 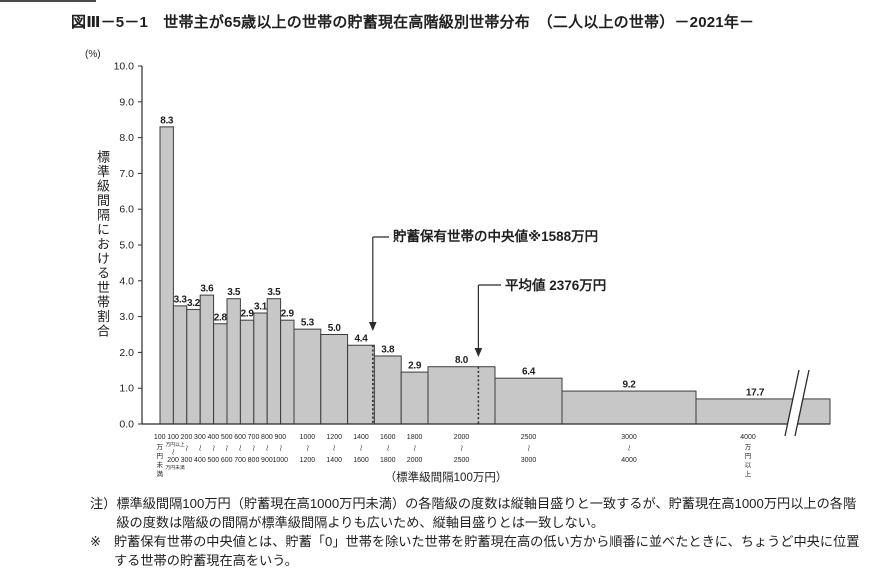 What do you see at coordinates (792, 403) in the screenshot?
I see `axis-break-line` at bounding box center [792, 403].